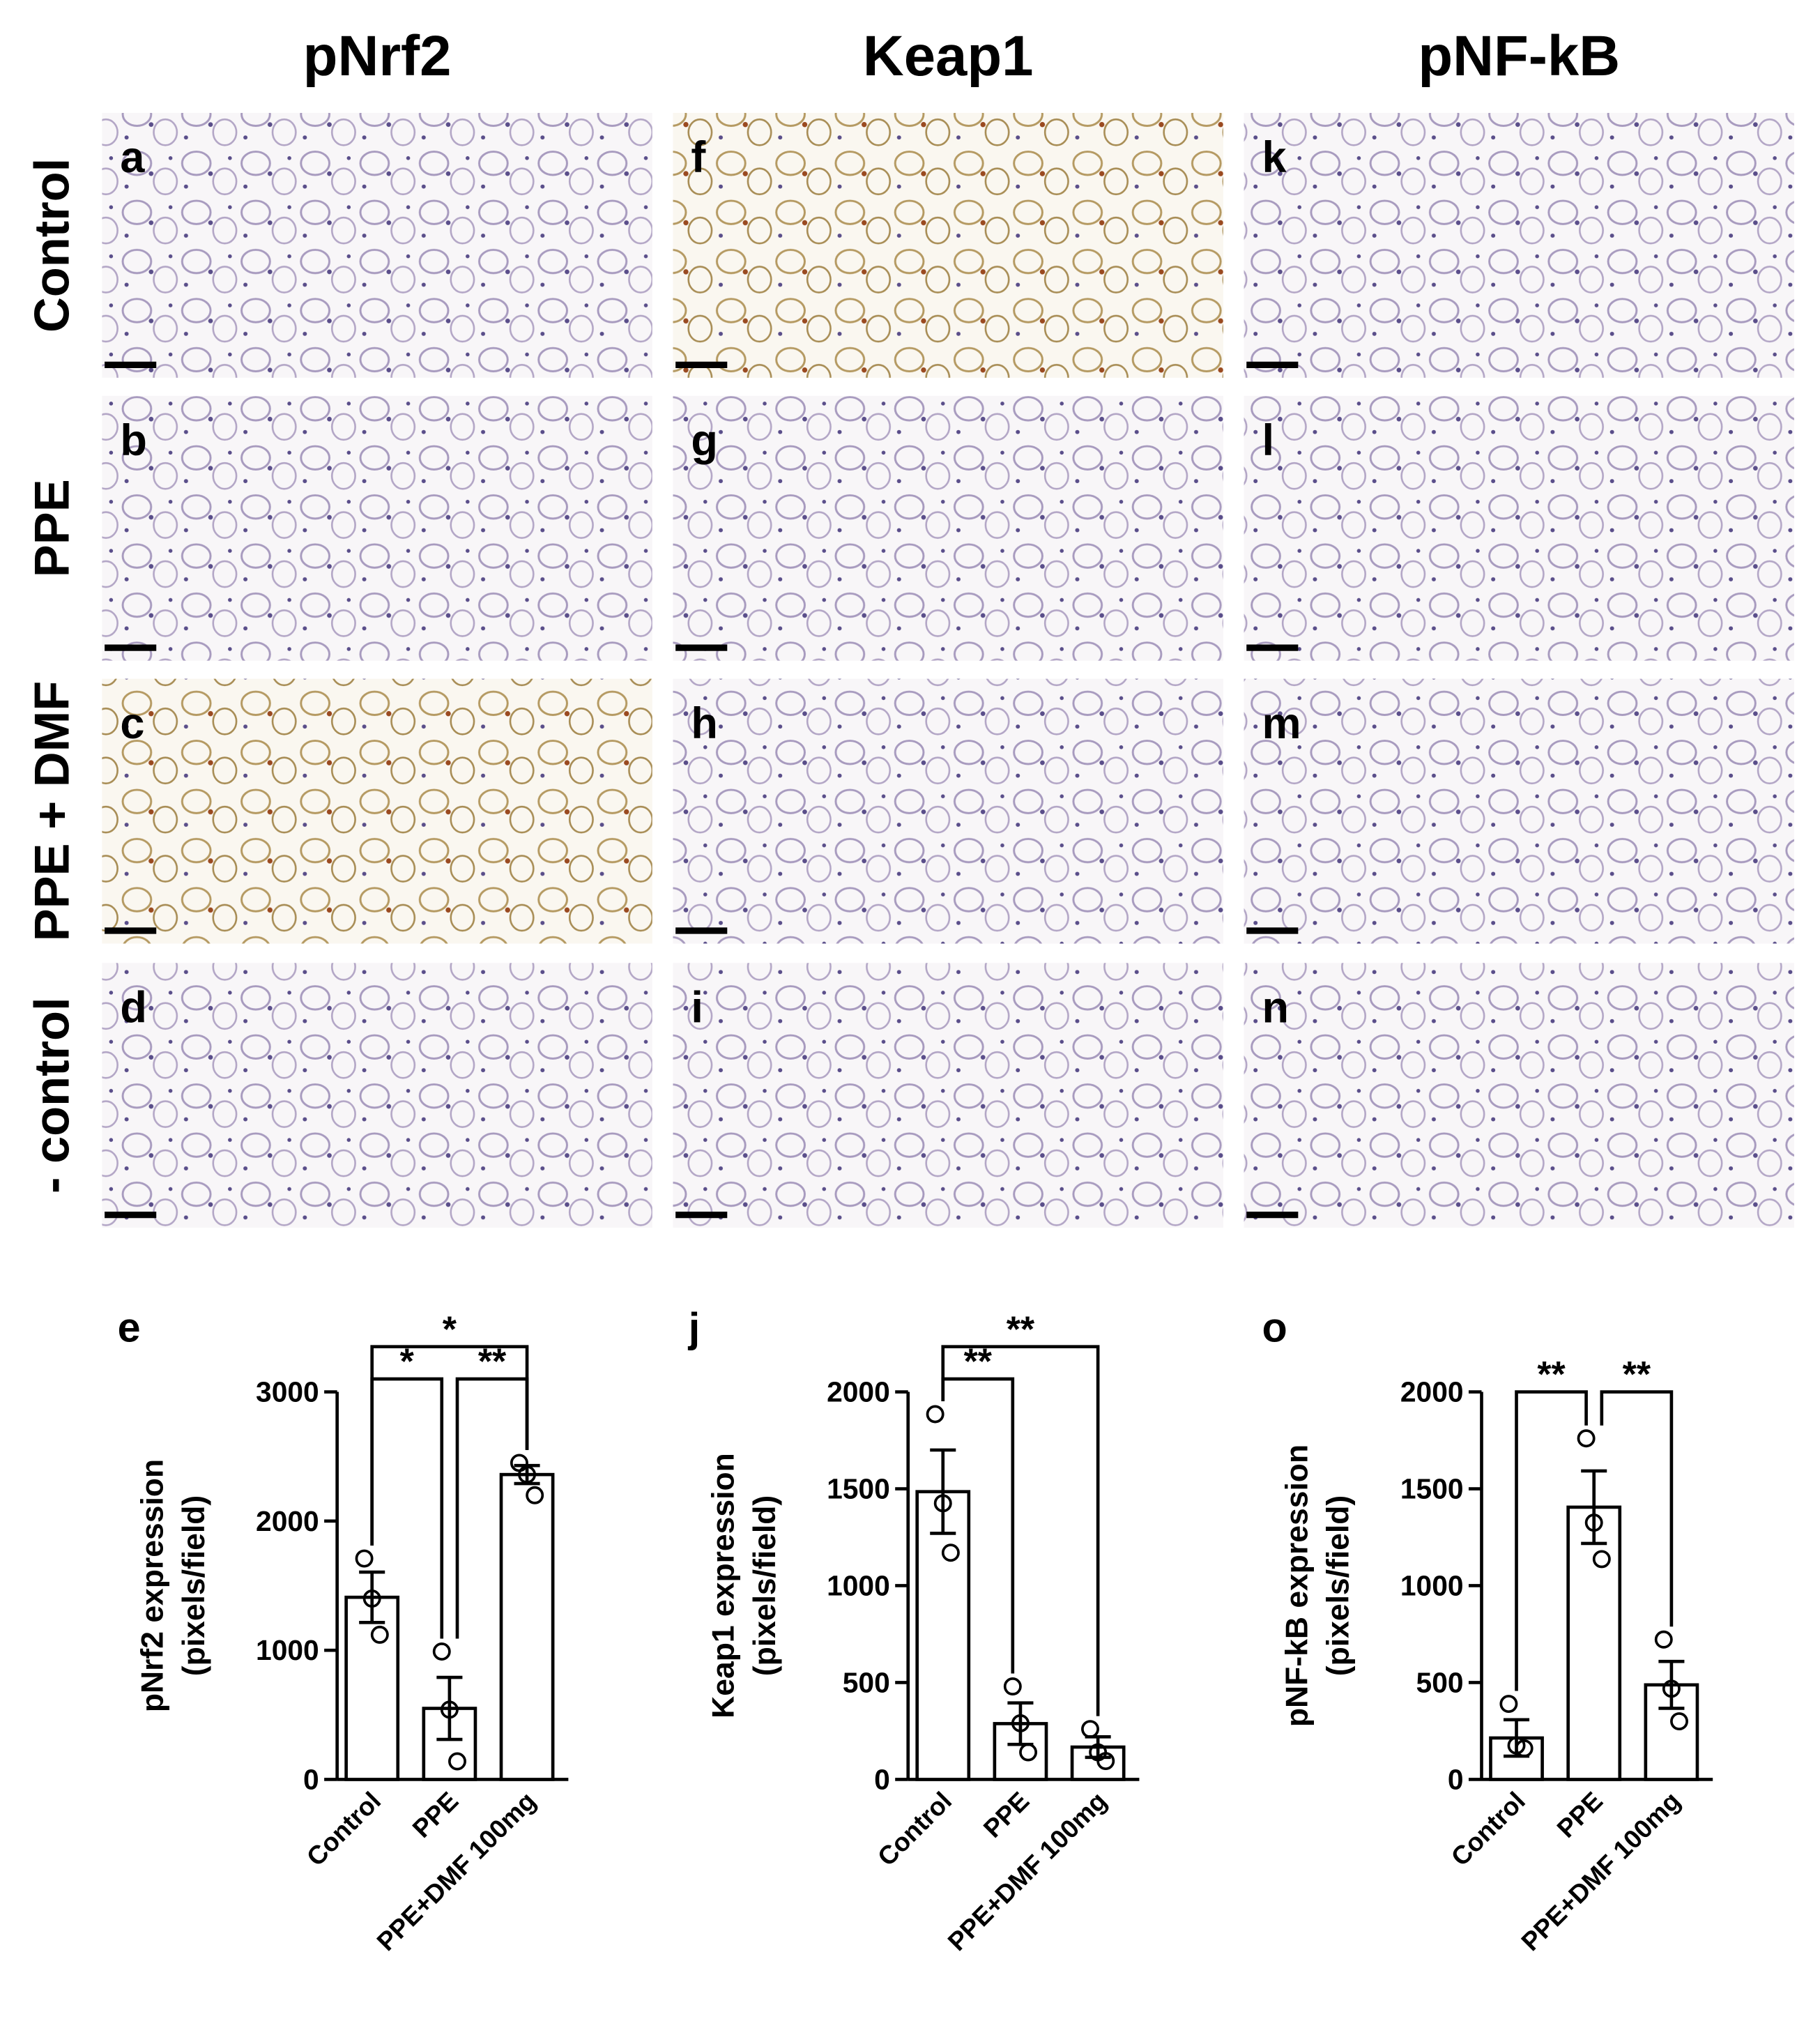  I want to click on panel-letter: f, so click(698, 157).